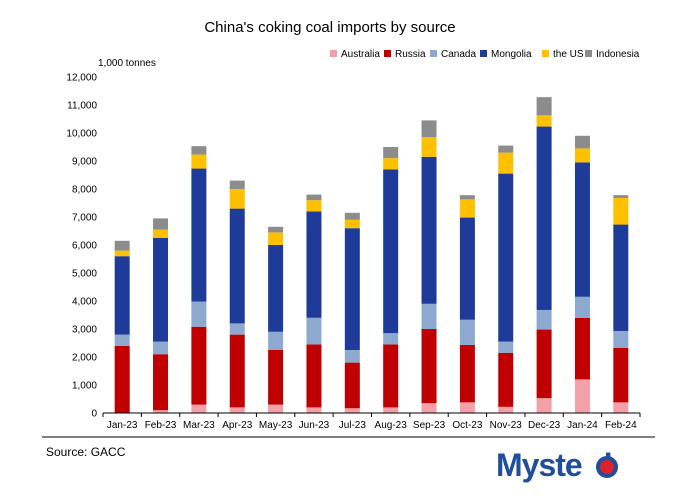 The width and height of the screenshot is (688, 503). What do you see at coordinates (618, 54) in the screenshot?
I see `legend-label: Indonesia` at bounding box center [618, 54].